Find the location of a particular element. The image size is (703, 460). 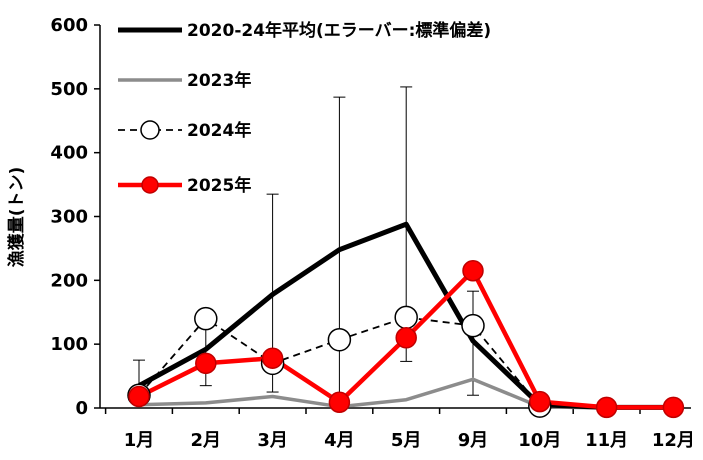

x-tick-label: 5月 is located at coordinates (406, 440).